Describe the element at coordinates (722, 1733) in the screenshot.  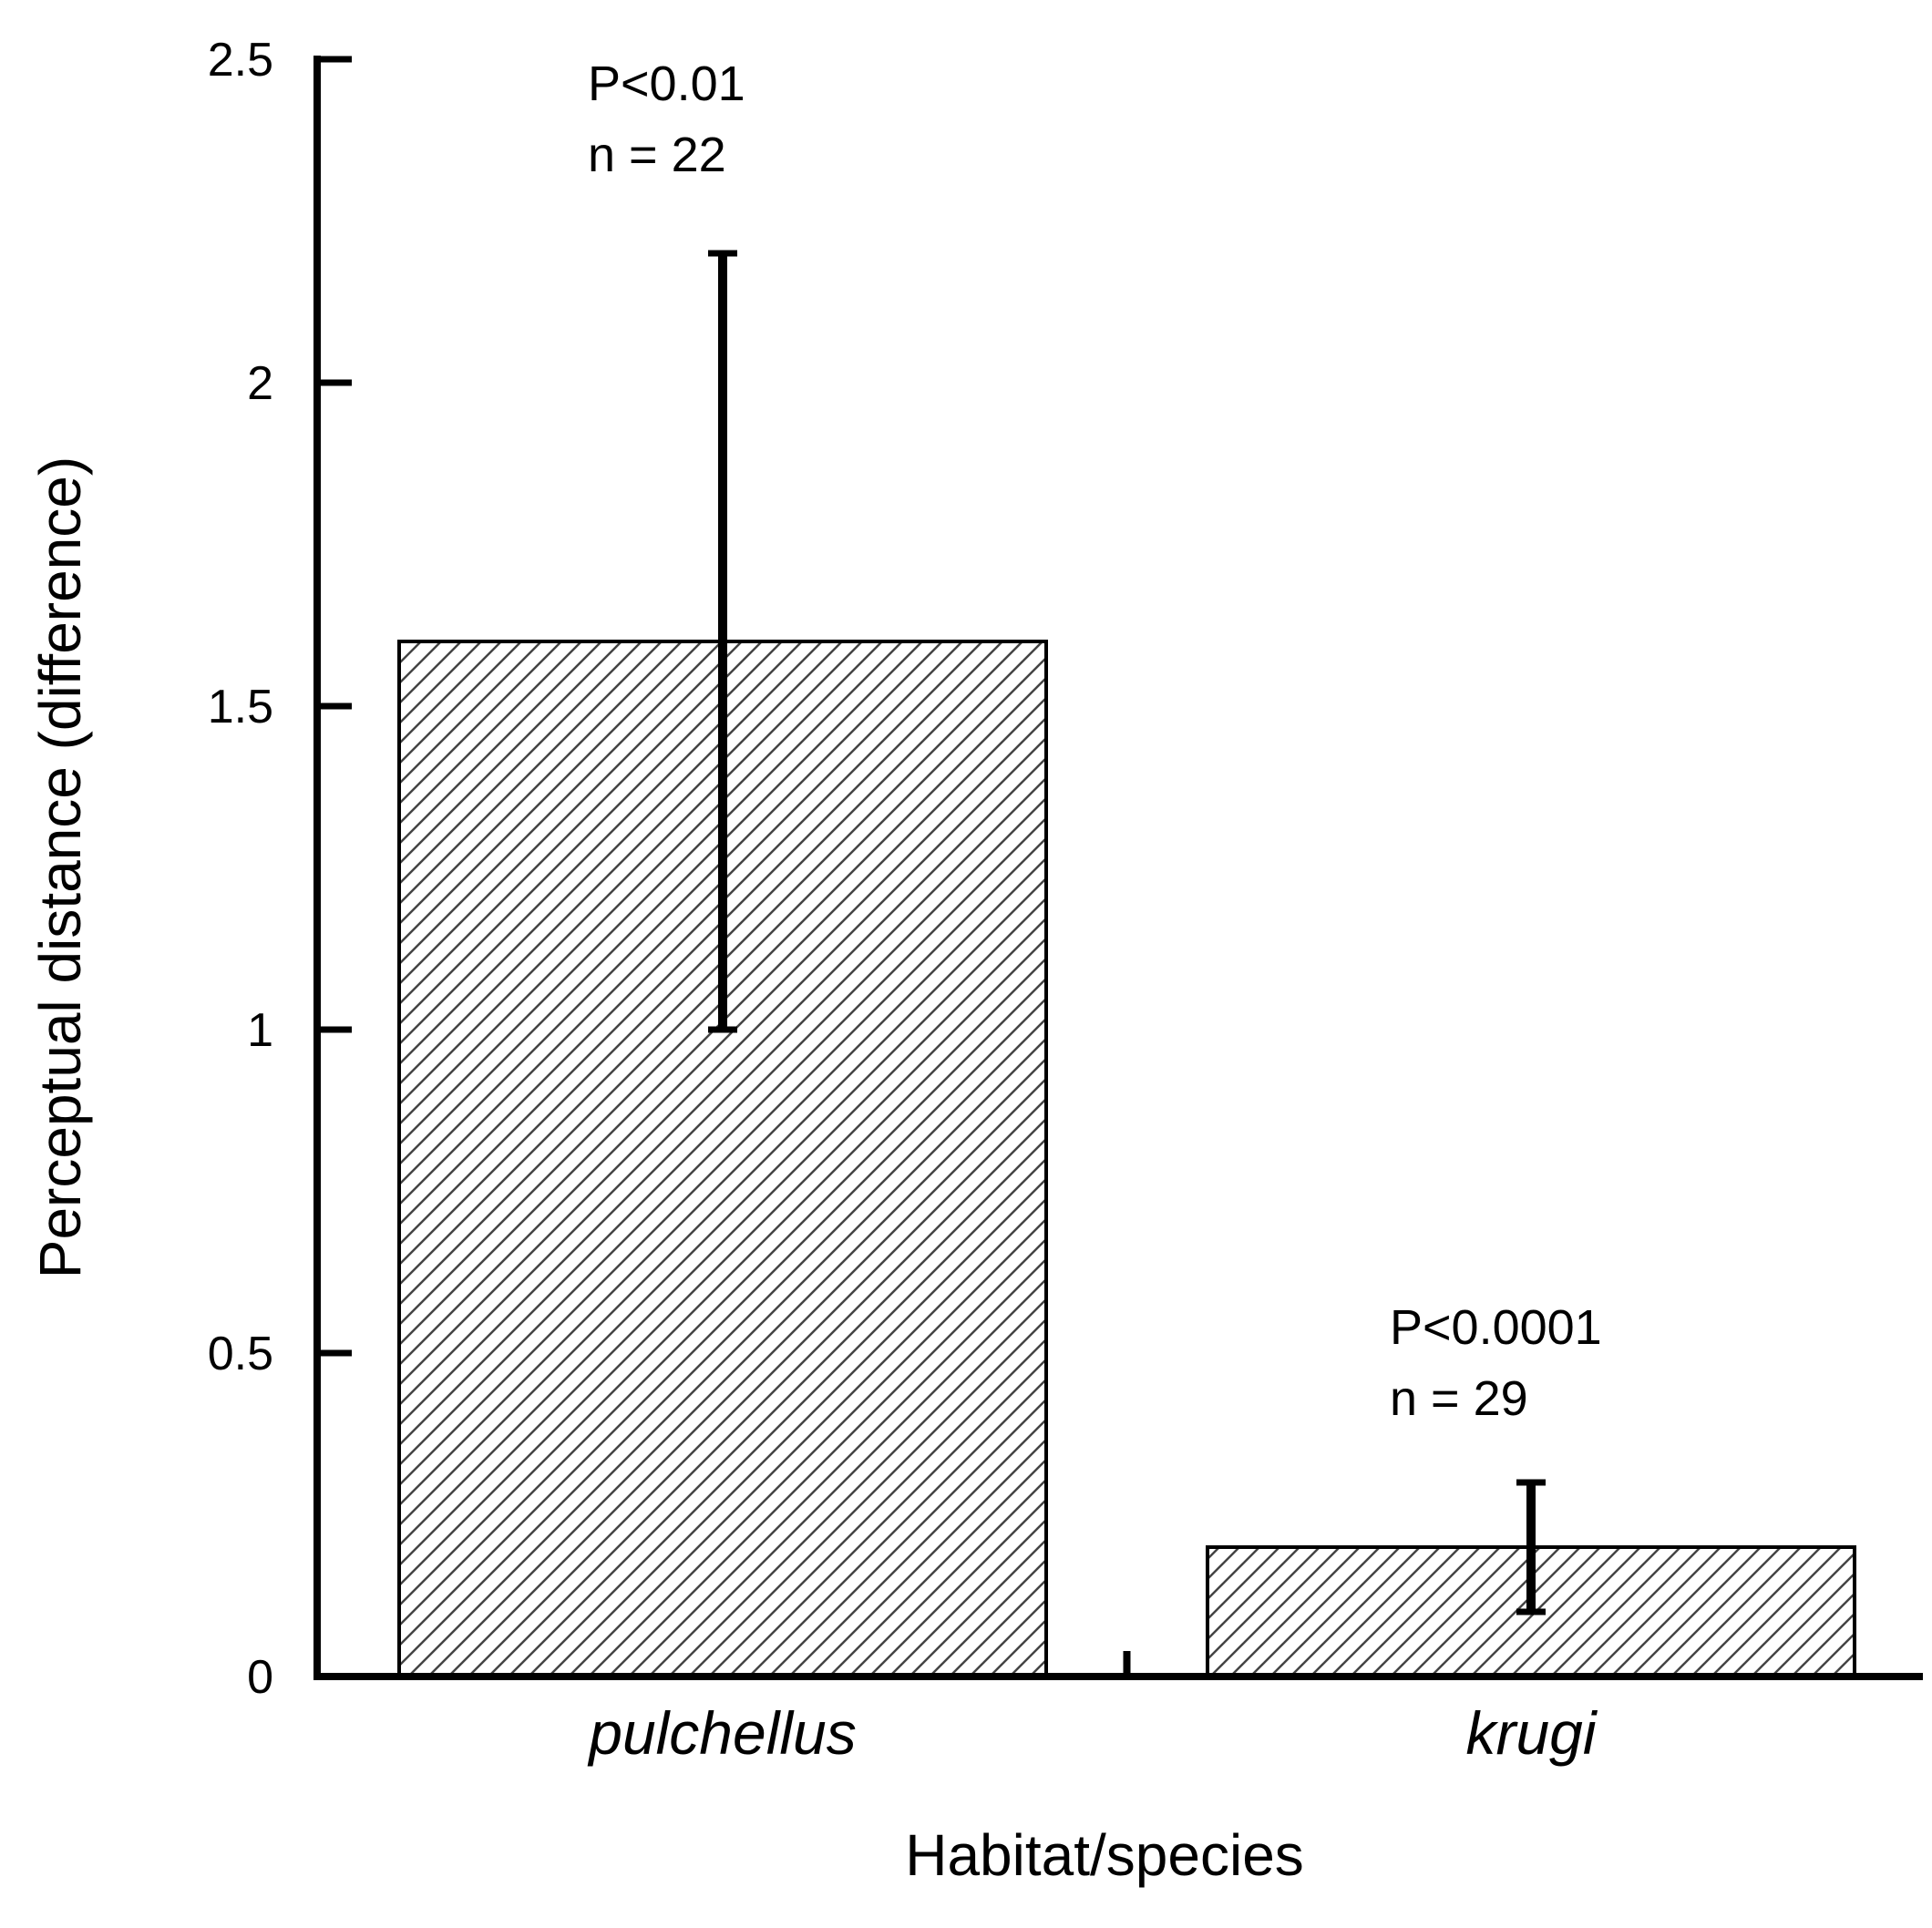
I see `category-label-pulchellus: pulchellus` at that location.